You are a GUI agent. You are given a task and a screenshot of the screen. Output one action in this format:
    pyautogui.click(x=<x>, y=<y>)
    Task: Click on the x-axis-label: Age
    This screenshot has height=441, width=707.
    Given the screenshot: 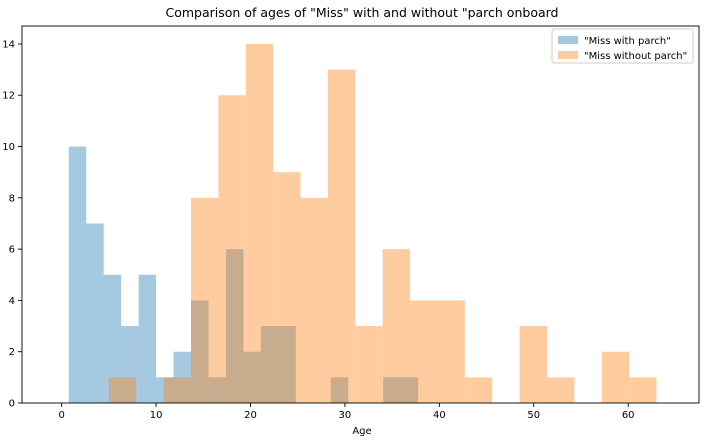 What is the action you would take?
    pyautogui.click(x=361, y=431)
    